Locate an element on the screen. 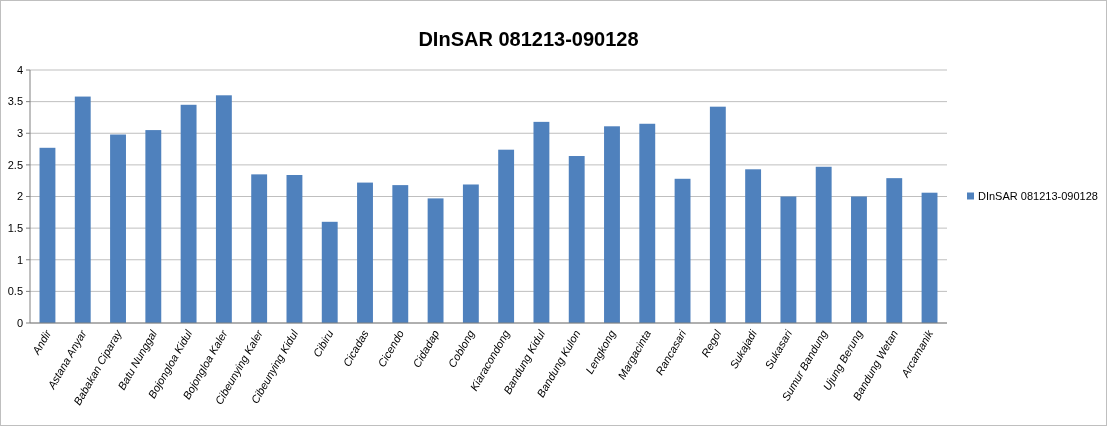 This screenshot has width=1107, height=426. y-tick-label: 0 is located at coordinates (19, 322).